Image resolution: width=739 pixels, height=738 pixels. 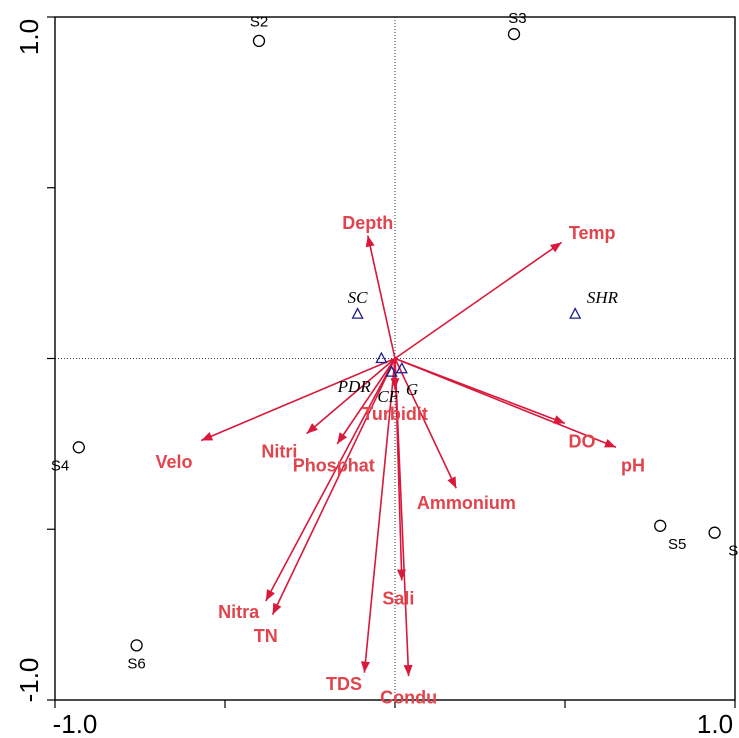 What do you see at coordinates (398, 599) in the screenshot?
I see `vector-label-sali: Sali` at bounding box center [398, 599].